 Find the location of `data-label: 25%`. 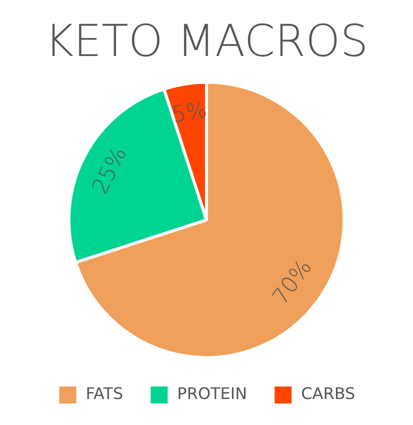

data-label: 25% is located at coordinates (110, 170).